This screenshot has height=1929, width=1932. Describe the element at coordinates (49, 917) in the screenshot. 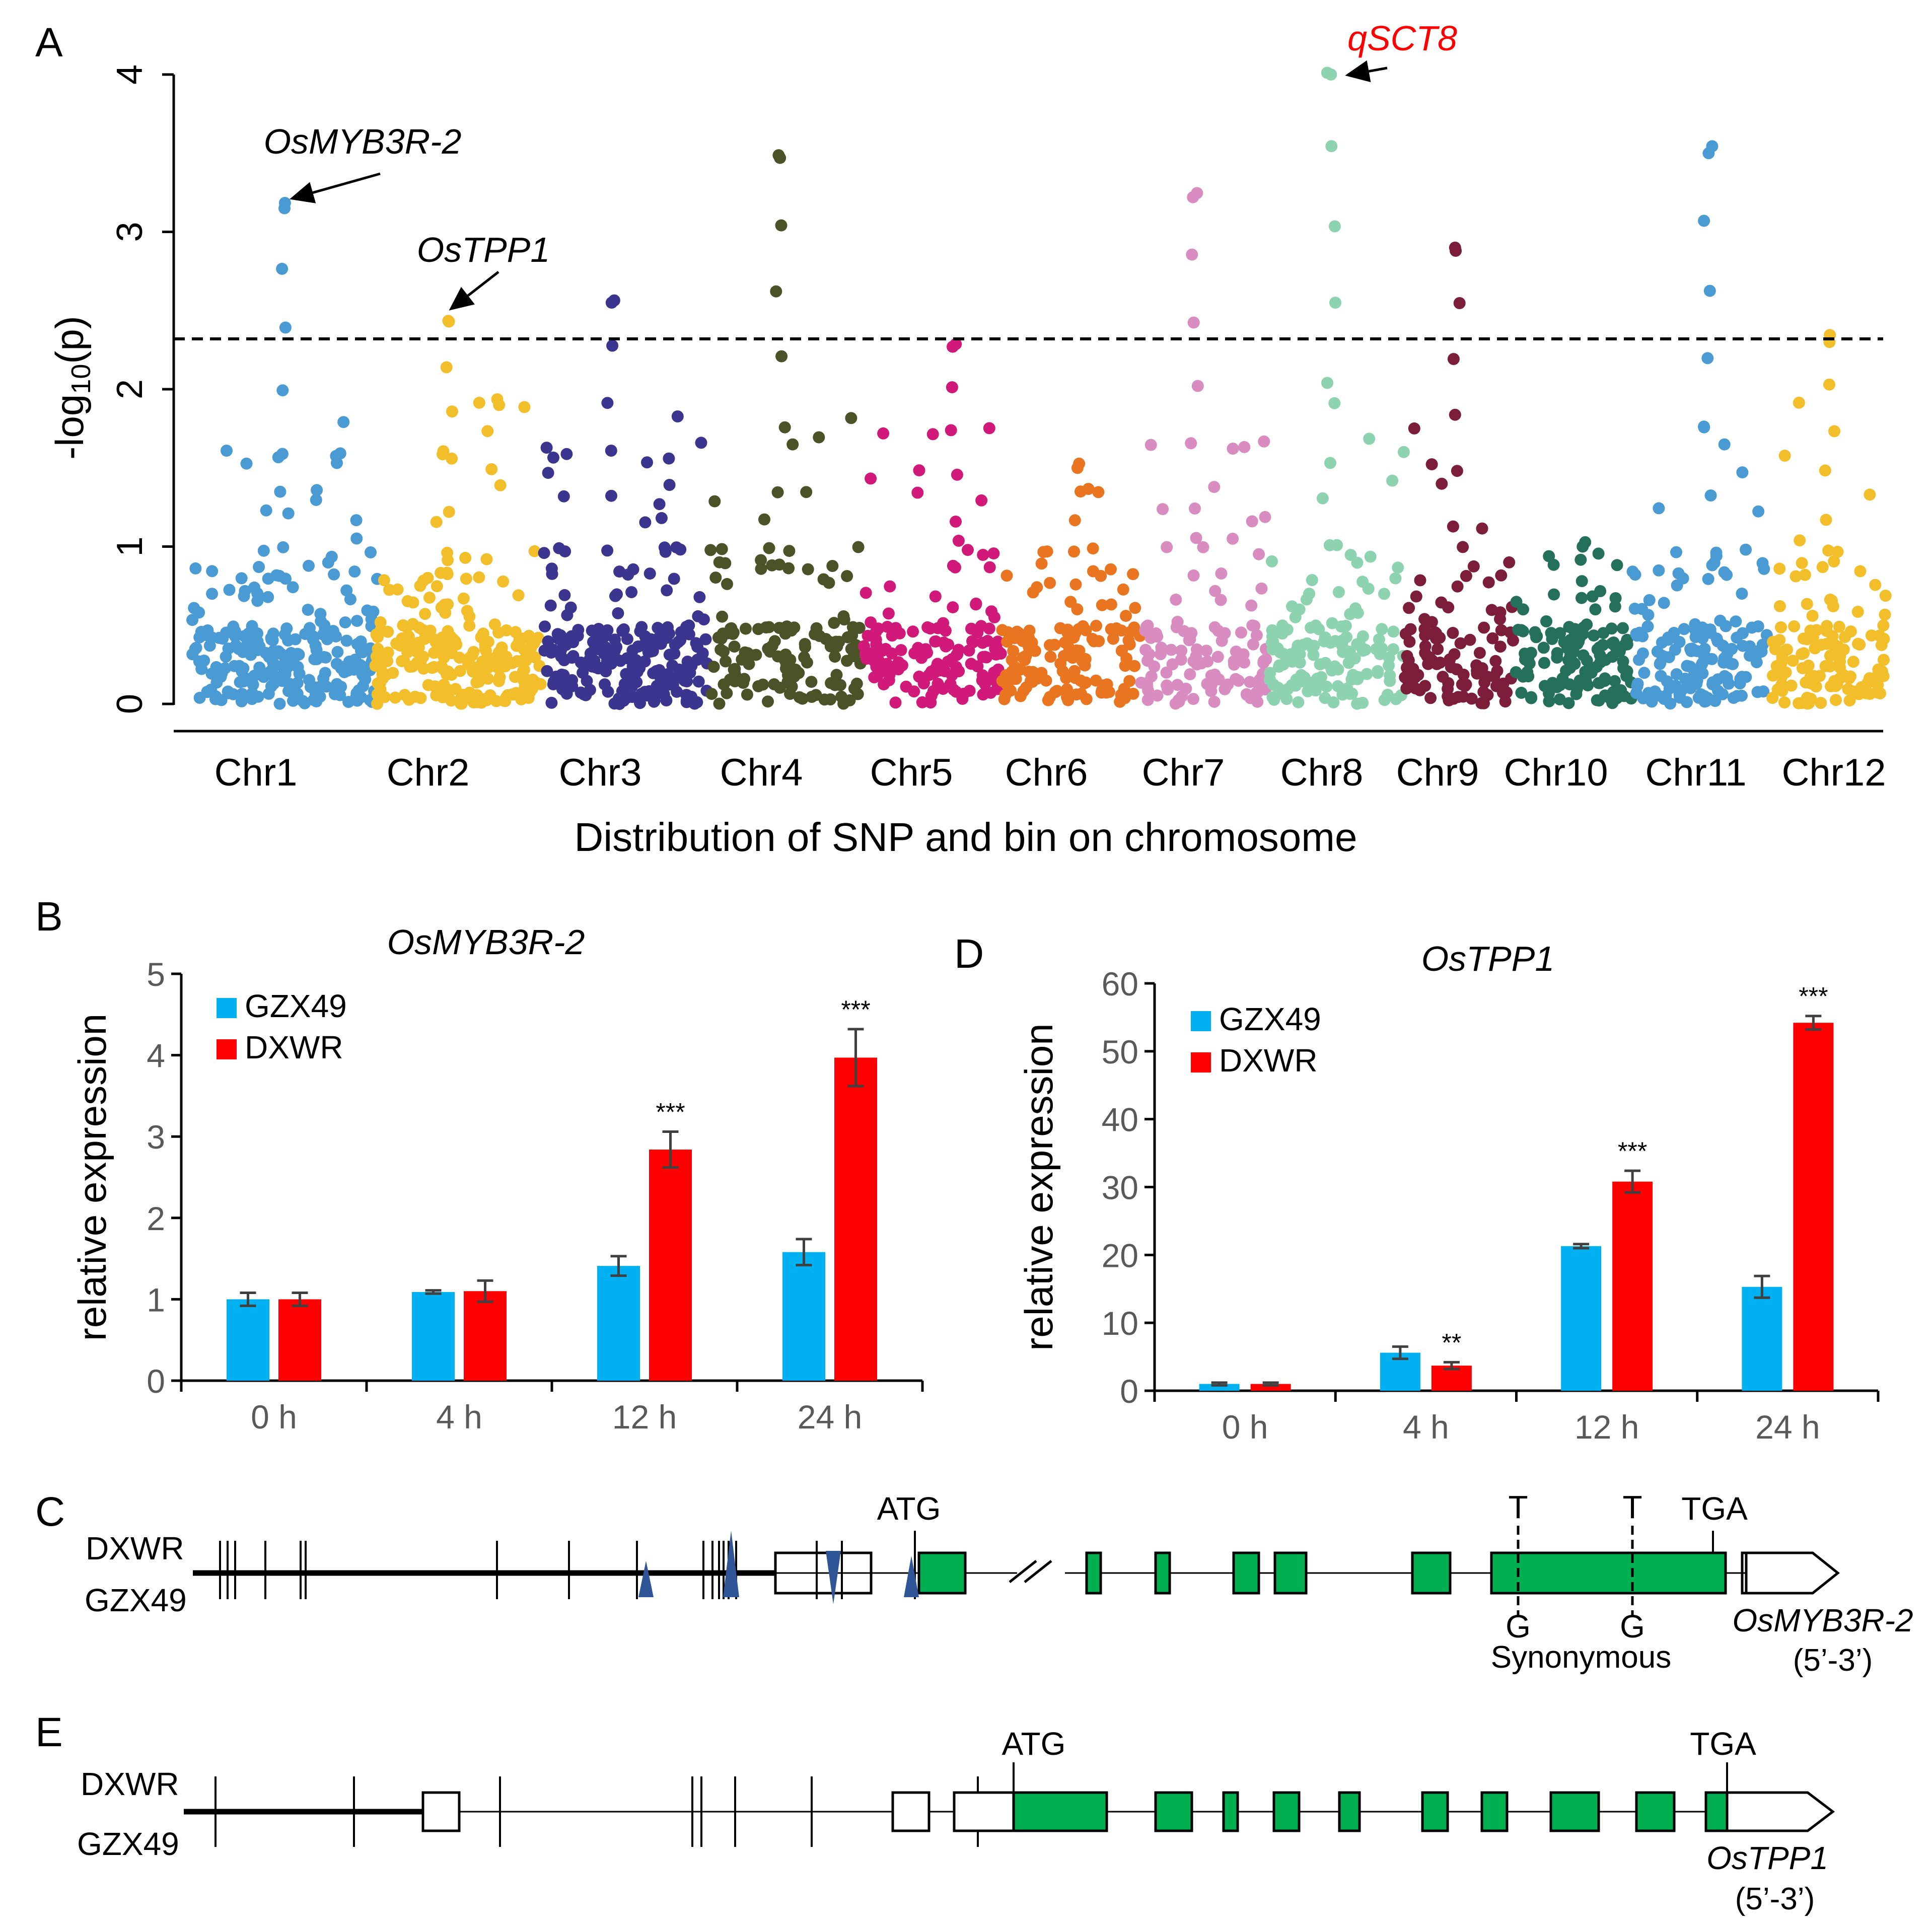

I see `panel-label-b: B` at that location.